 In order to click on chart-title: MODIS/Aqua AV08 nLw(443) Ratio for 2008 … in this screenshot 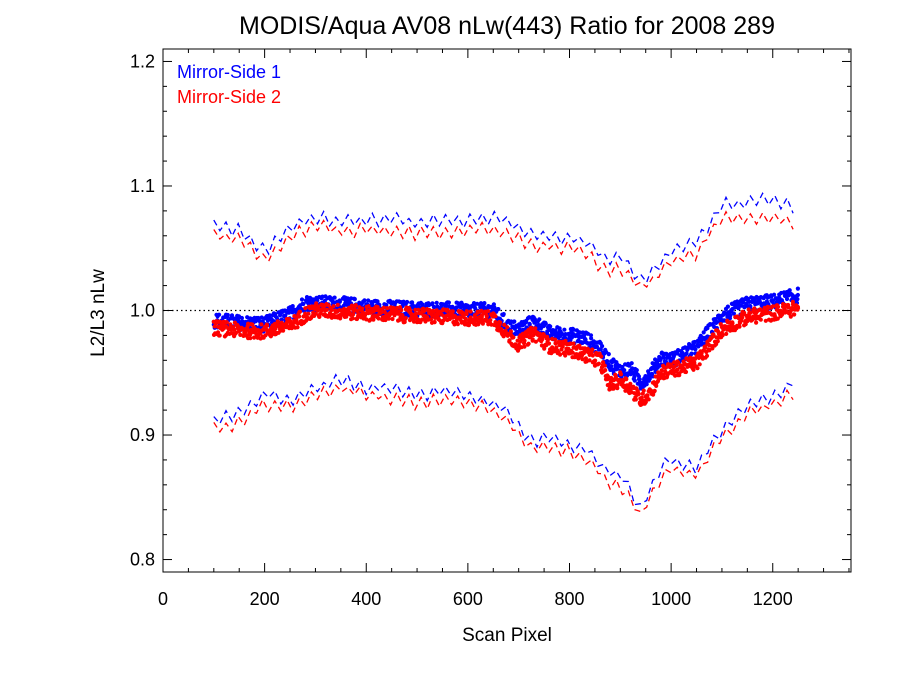, I will do `click(507, 26)`.